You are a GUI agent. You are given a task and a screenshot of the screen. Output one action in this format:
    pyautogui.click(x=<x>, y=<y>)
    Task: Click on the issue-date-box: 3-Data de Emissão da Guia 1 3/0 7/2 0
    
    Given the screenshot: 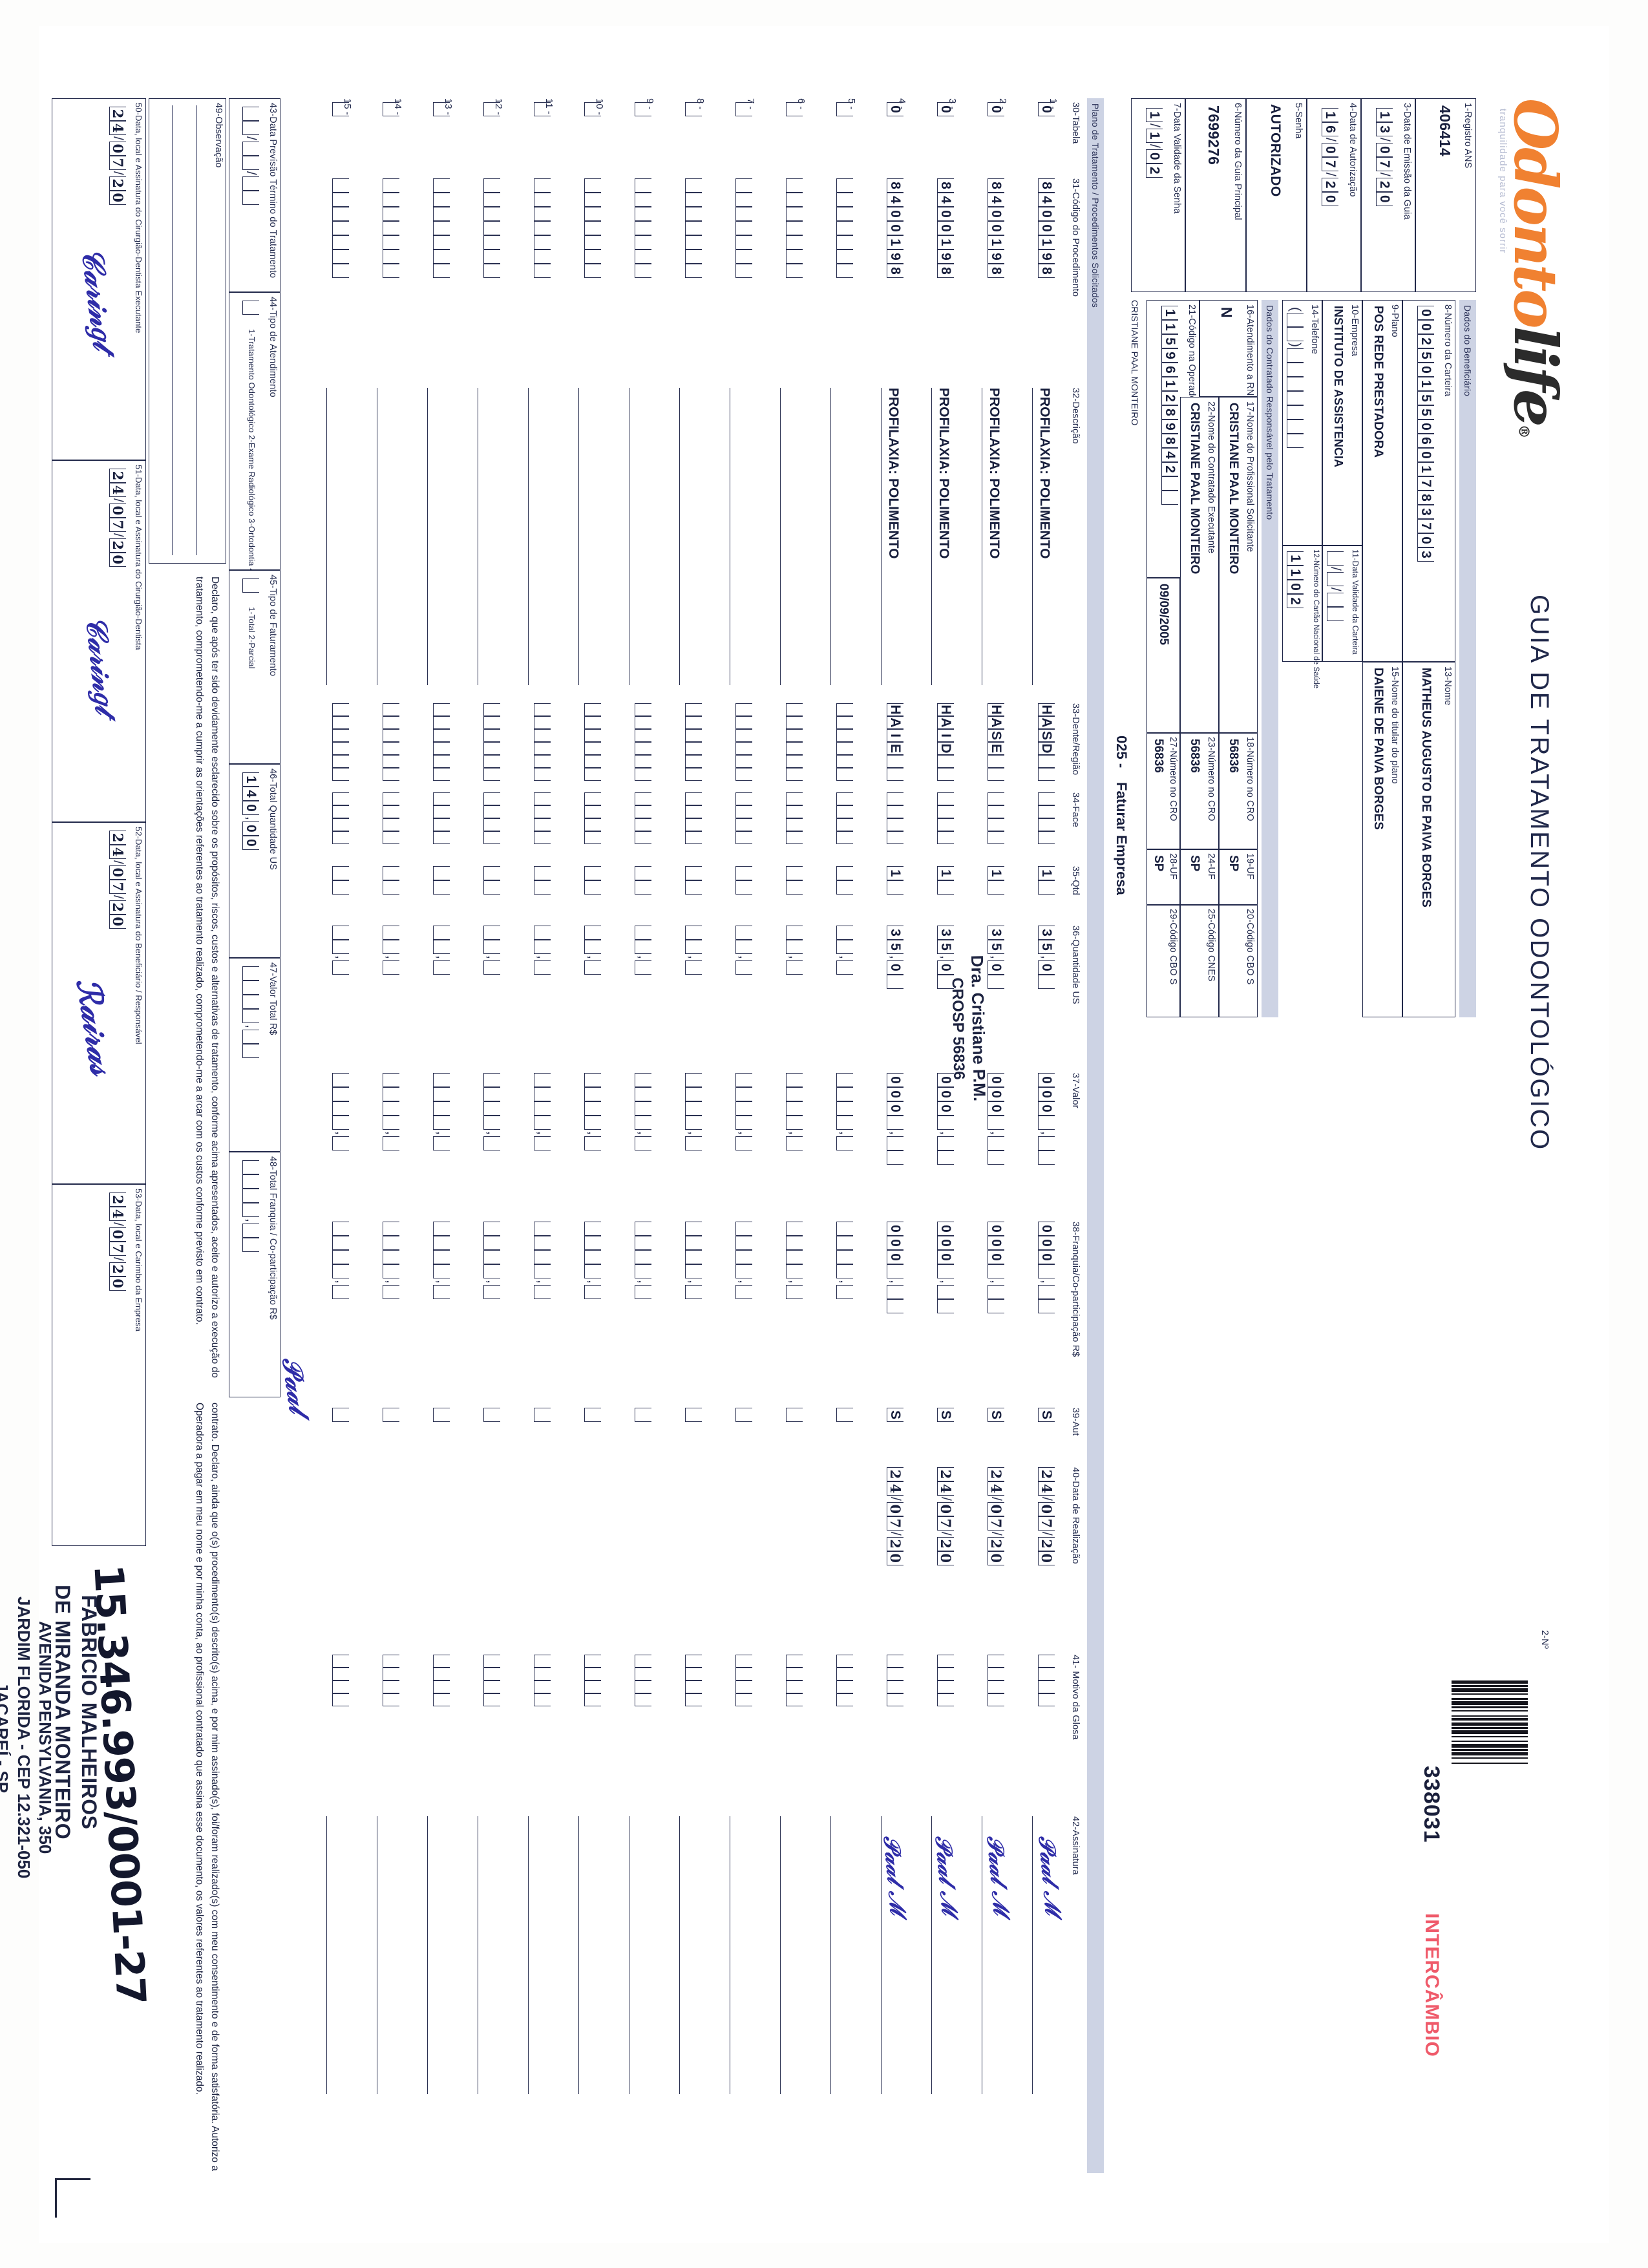 What is the action you would take?
    pyautogui.click(x=1388, y=195)
    